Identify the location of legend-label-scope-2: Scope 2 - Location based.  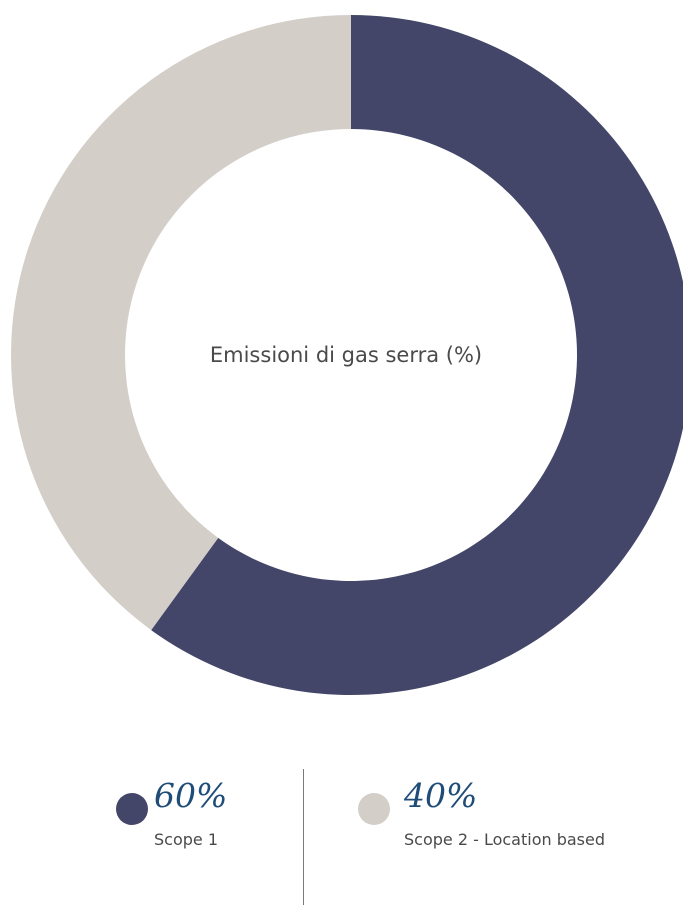
(505, 839).